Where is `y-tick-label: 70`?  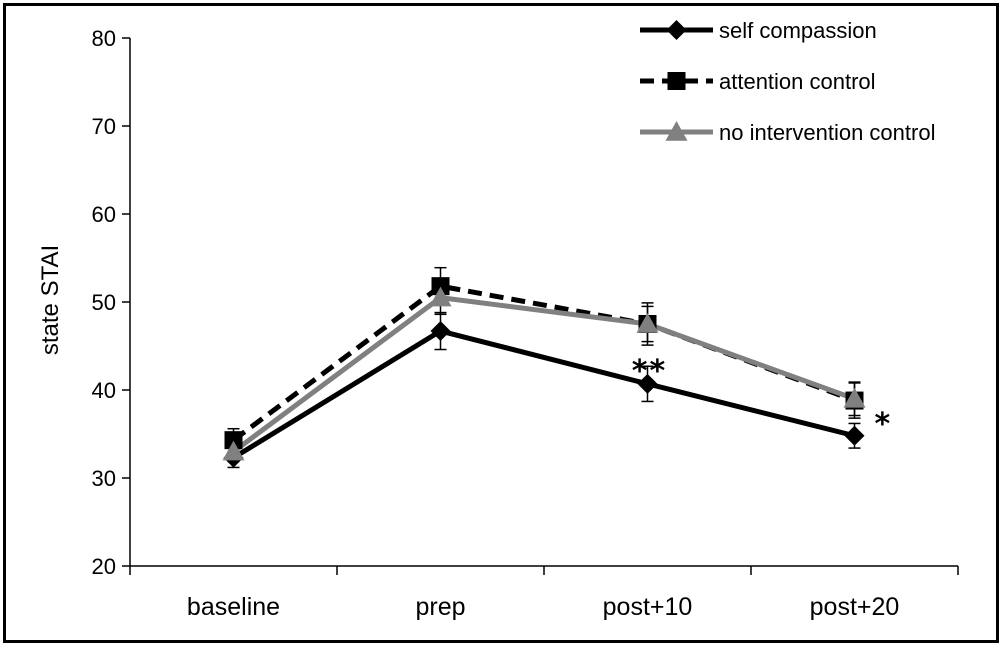 y-tick-label: 70 is located at coordinates (104, 126).